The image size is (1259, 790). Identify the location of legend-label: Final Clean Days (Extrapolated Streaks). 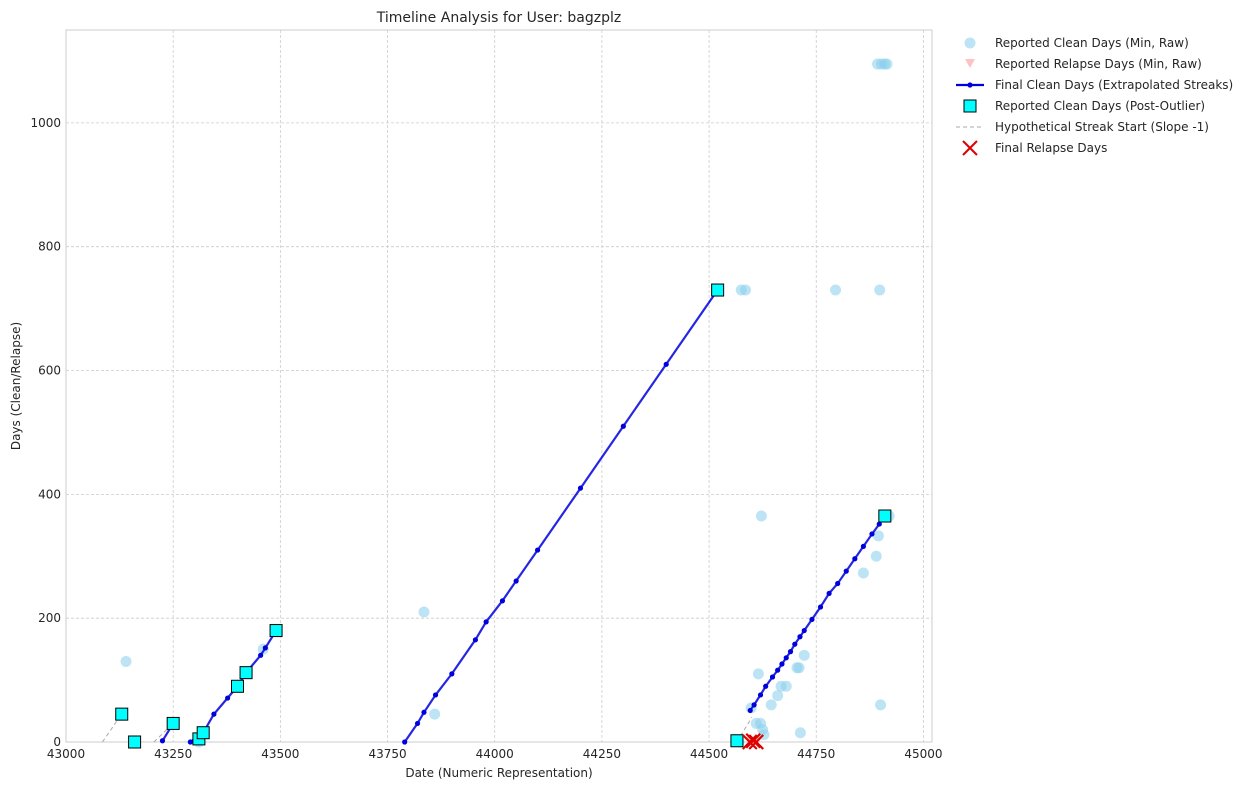
(1114, 85).